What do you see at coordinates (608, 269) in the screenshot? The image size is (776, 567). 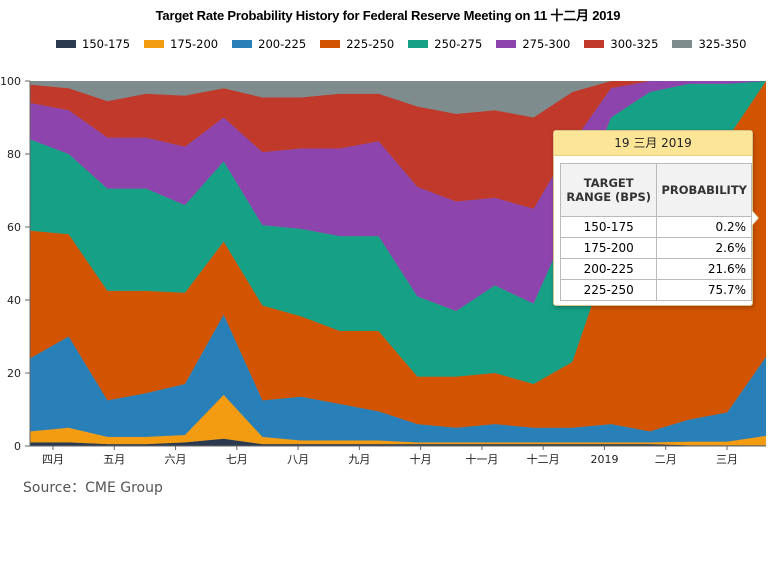 I see `tooltip-range-cell: 200-225` at bounding box center [608, 269].